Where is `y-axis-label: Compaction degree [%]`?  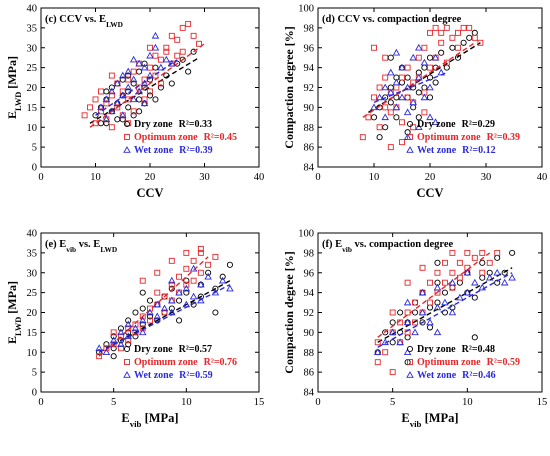
y-axis-label: Compaction degree [%] is located at coordinates (289, 87).